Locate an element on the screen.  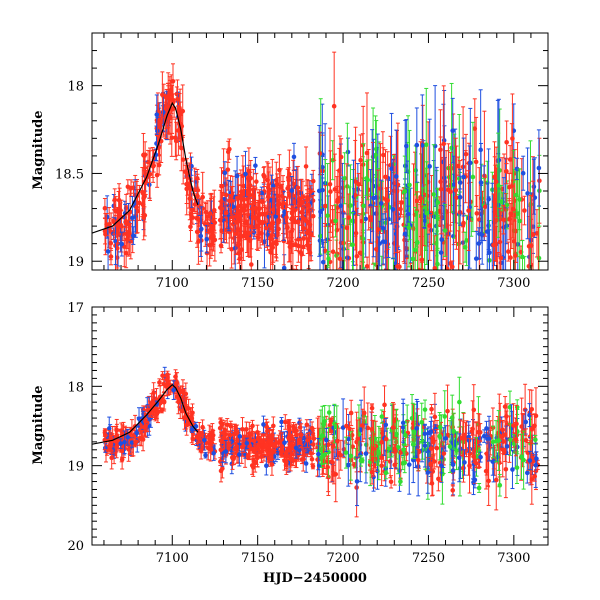
x-tick-label: 7150 is located at coordinates (257, 283).